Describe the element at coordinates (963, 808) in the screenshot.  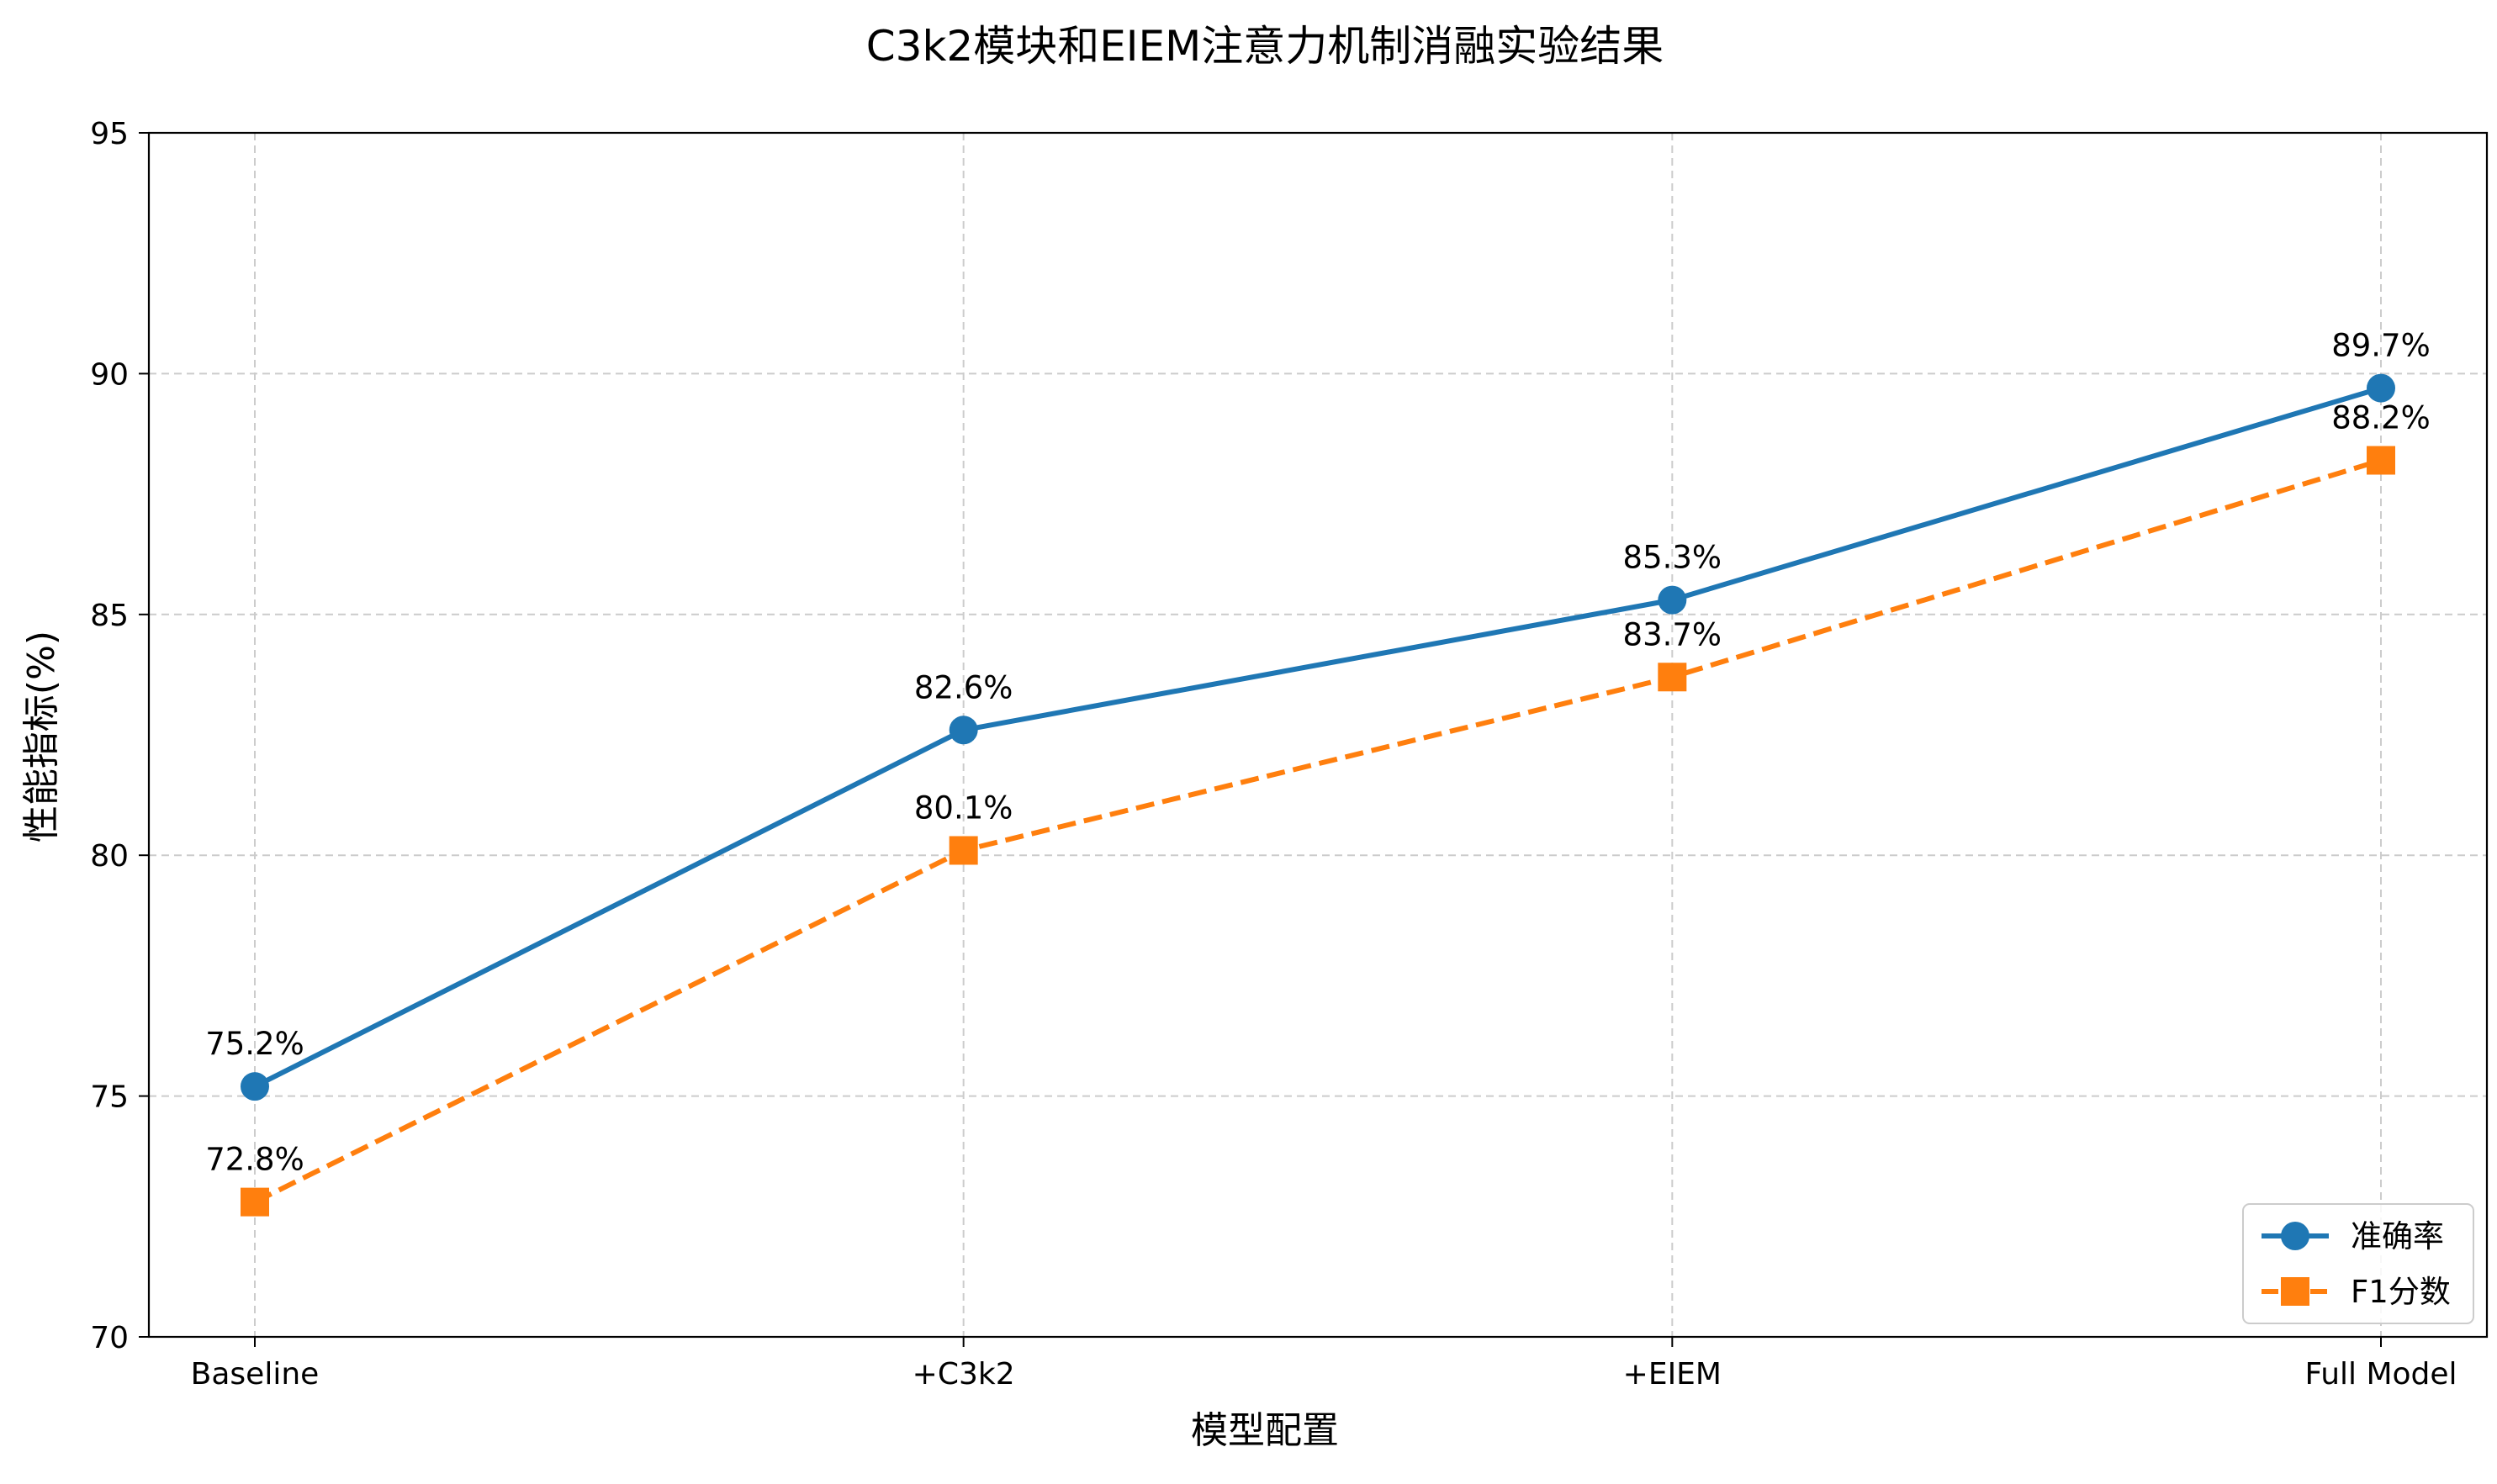
I see `series-1-label-1: 80.1%` at that location.